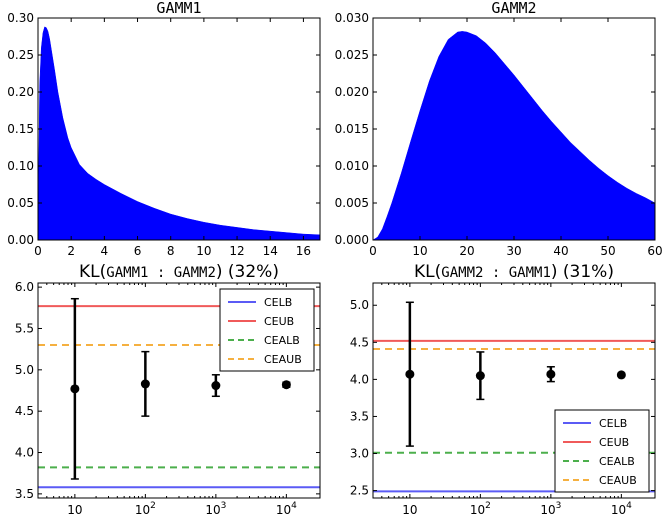 Image resolution: width=664 pixels, height=523 pixels. Describe the element at coordinates (496, 273) in the screenshot. I see `title-mono: GAMM2 : GAMM1` at that location.